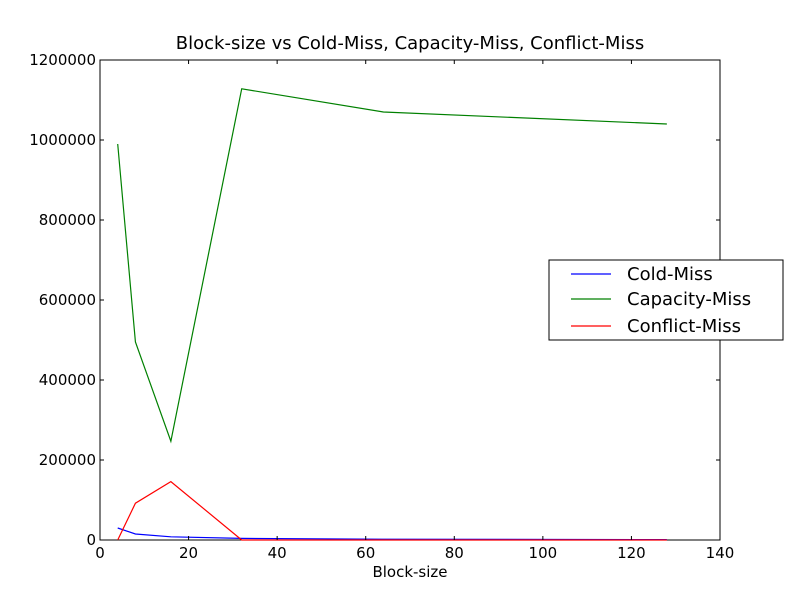 The width and height of the screenshot is (800, 600). Describe the element at coordinates (67, 380) in the screenshot. I see `y-tick-label: 400000` at that location.